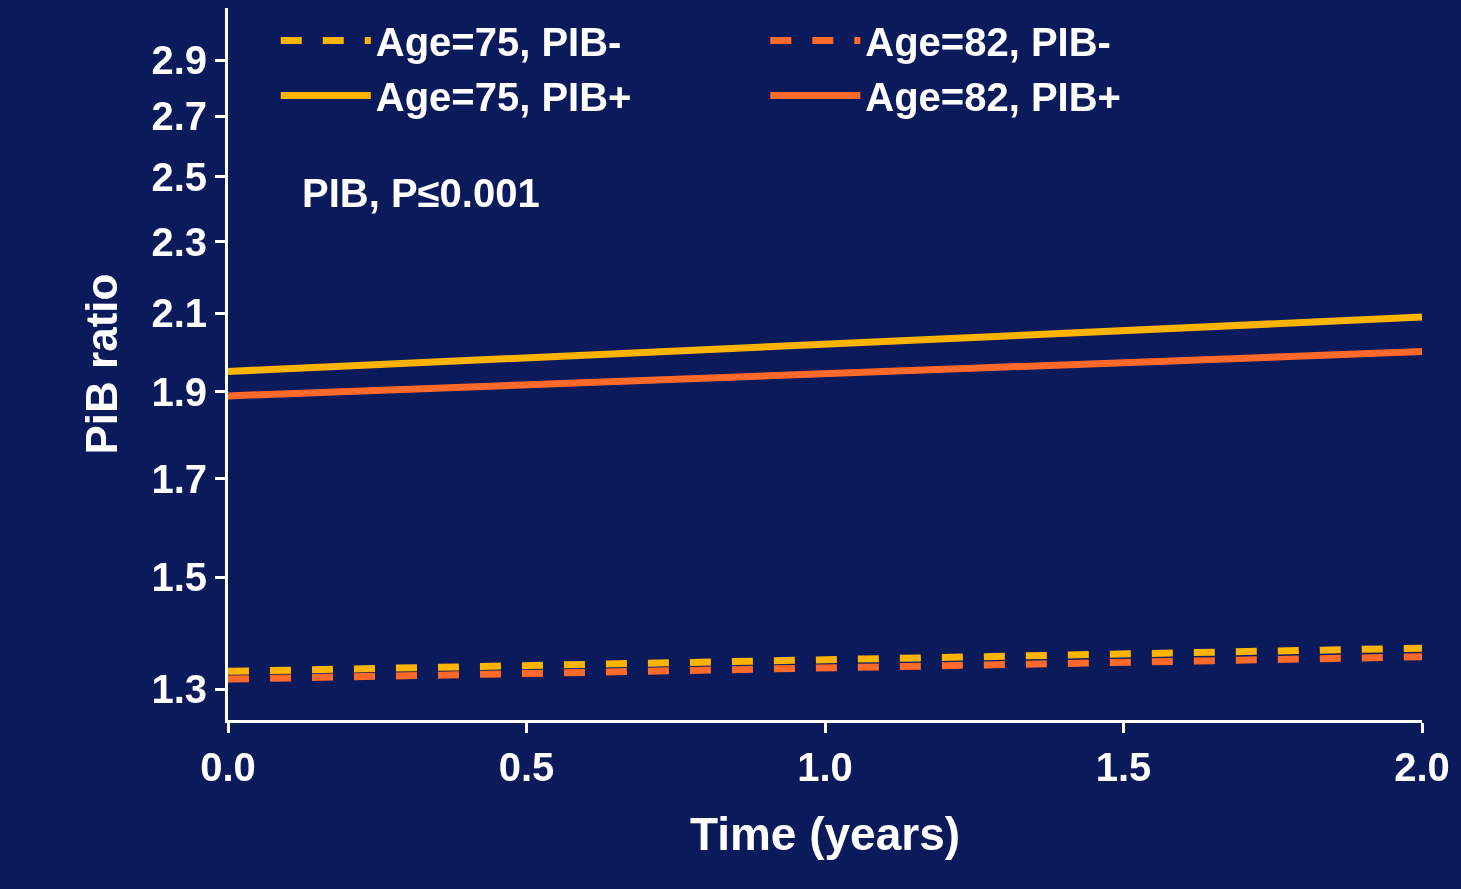 This screenshot has height=889, width=1461. Describe the element at coordinates (179, 176) in the screenshot. I see `y-tick-label: 2.5` at that location.